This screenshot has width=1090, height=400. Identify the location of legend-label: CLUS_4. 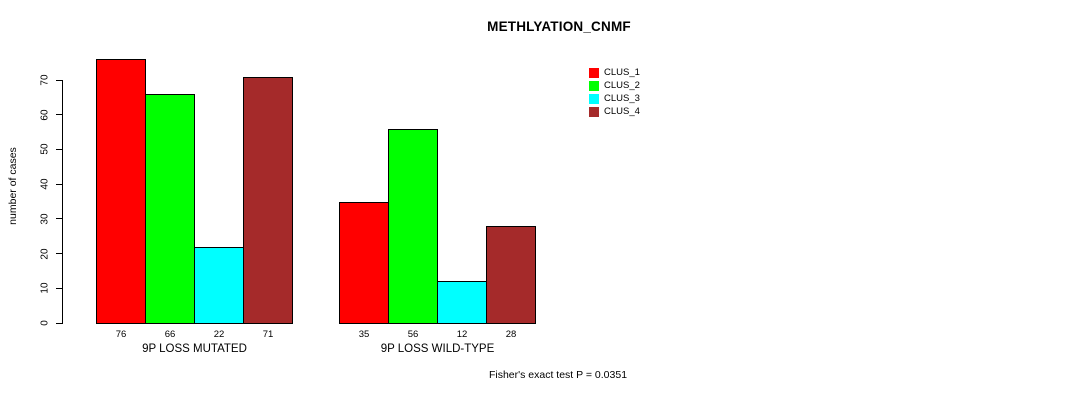
(622, 111).